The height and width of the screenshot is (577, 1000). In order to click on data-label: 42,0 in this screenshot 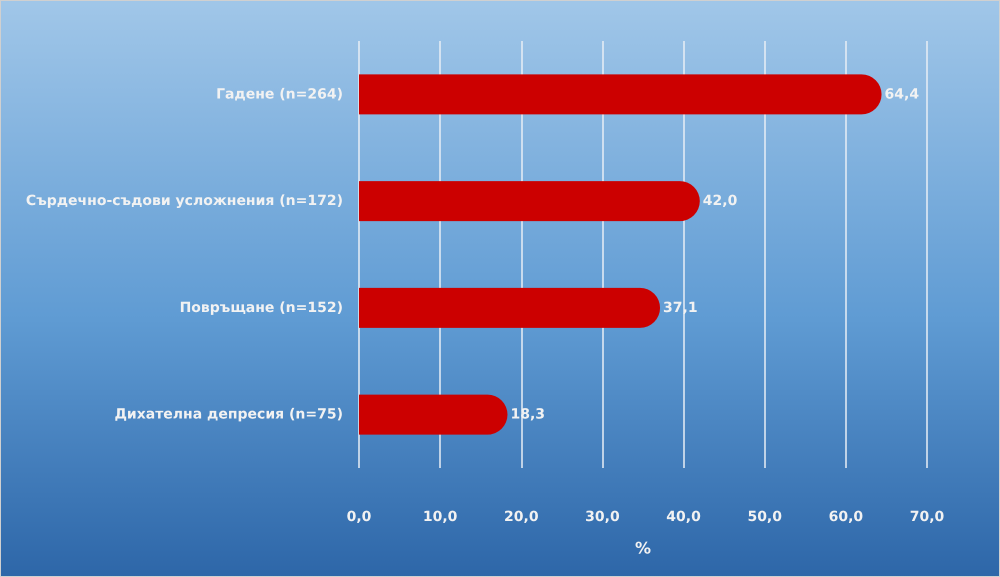, I will do `click(720, 201)`.